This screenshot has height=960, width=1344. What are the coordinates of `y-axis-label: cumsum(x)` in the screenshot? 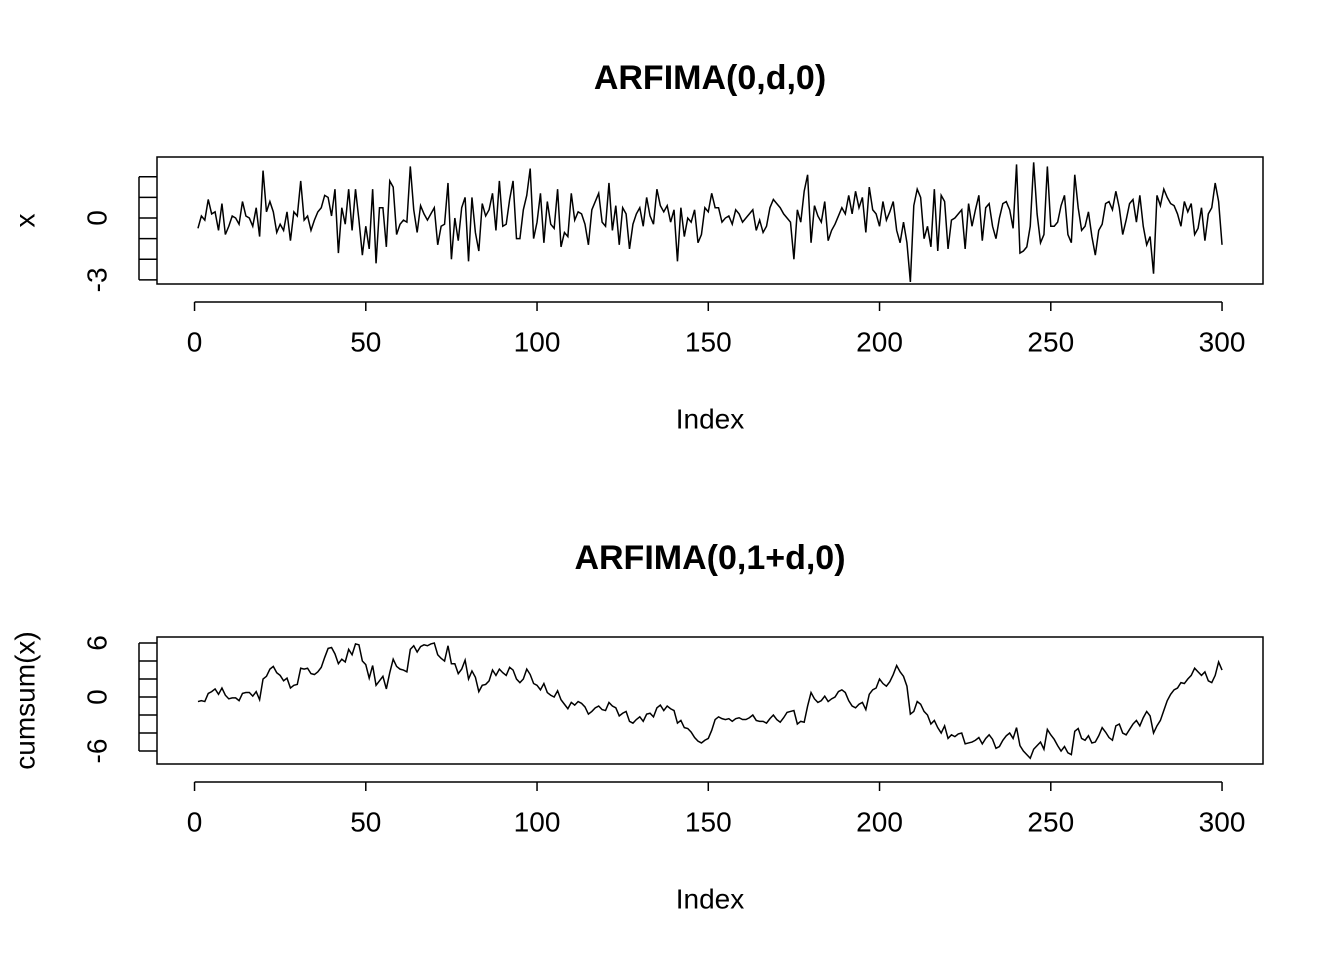 It's located at (24, 700).